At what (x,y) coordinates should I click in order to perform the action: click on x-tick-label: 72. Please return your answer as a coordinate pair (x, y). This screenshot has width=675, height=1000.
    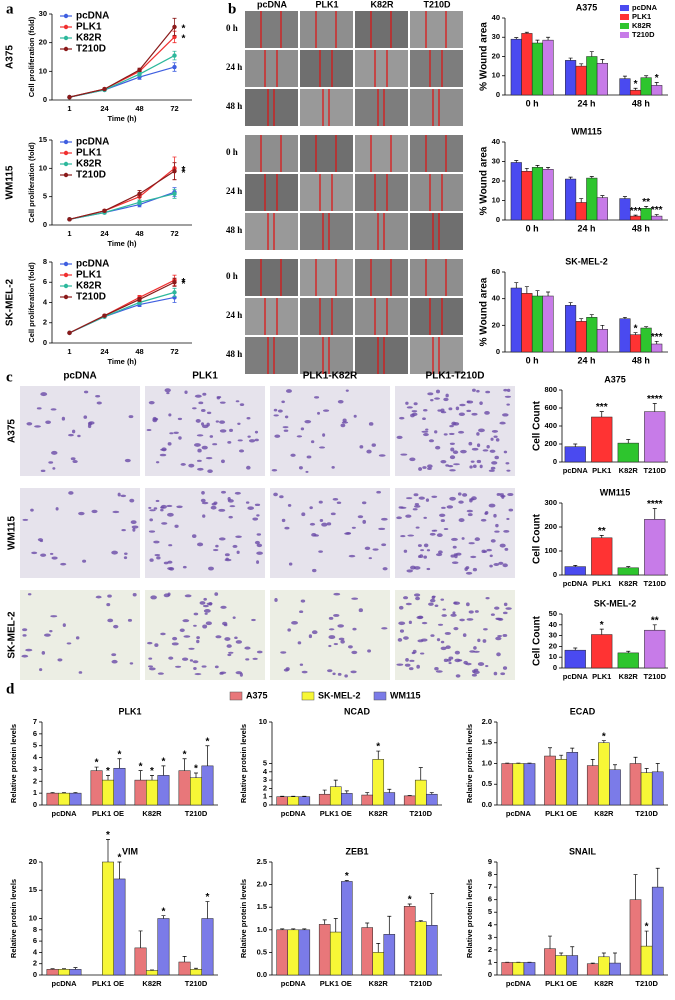
    Looking at the image, I should click on (174, 351).